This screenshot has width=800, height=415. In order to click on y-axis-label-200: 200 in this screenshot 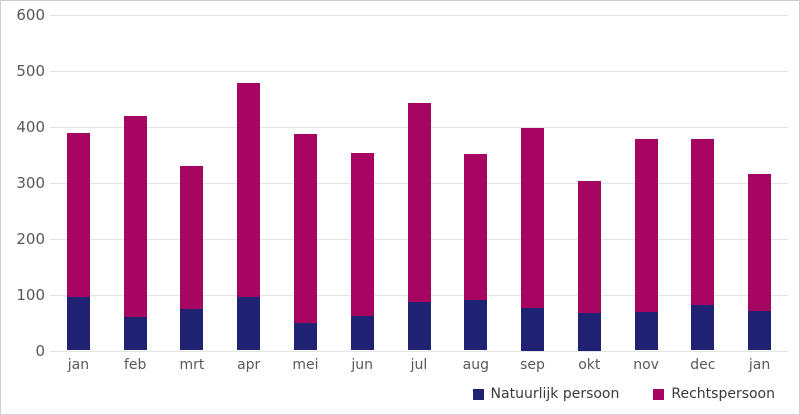, I will do `click(30, 238)`.